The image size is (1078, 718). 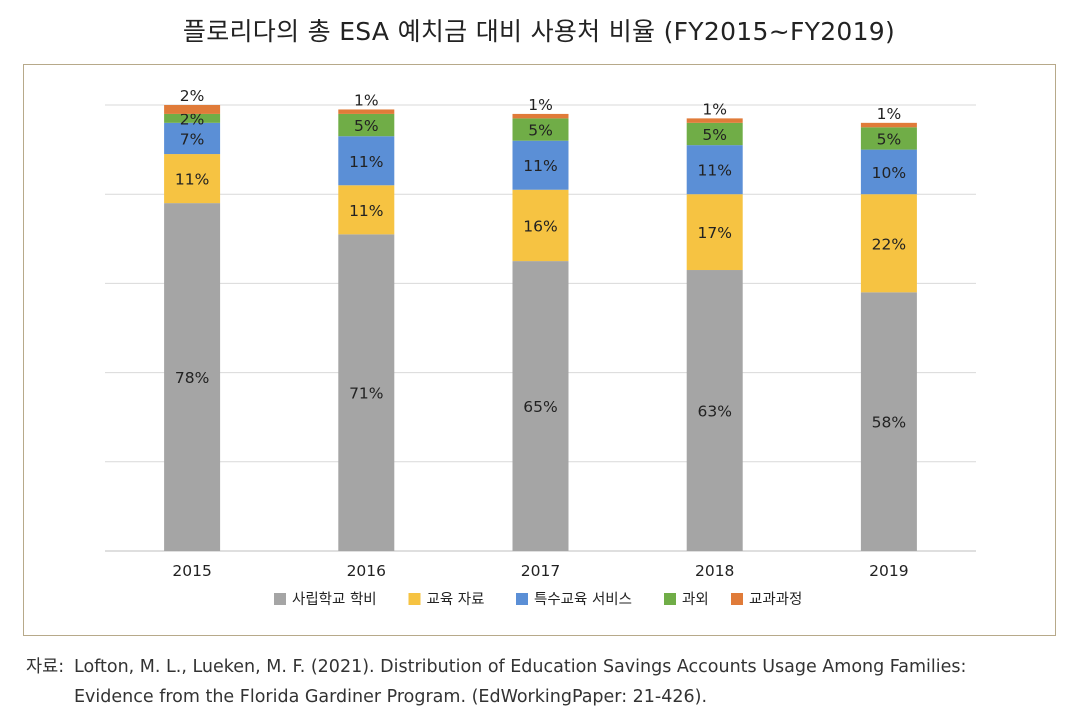 I want to click on data-label: 22%, so click(x=889, y=244).